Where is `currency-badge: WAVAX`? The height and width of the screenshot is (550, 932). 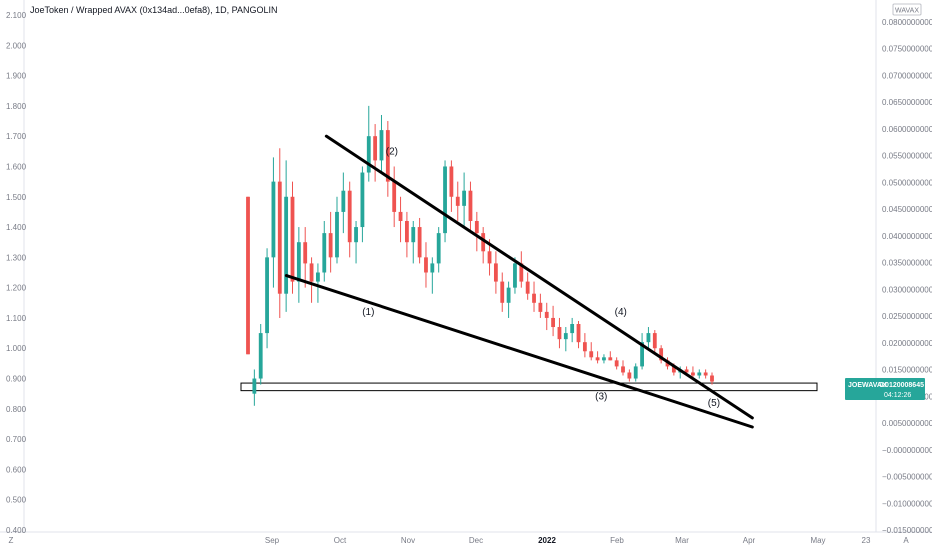 currency-badge: WAVAX is located at coordinates (907, 9).